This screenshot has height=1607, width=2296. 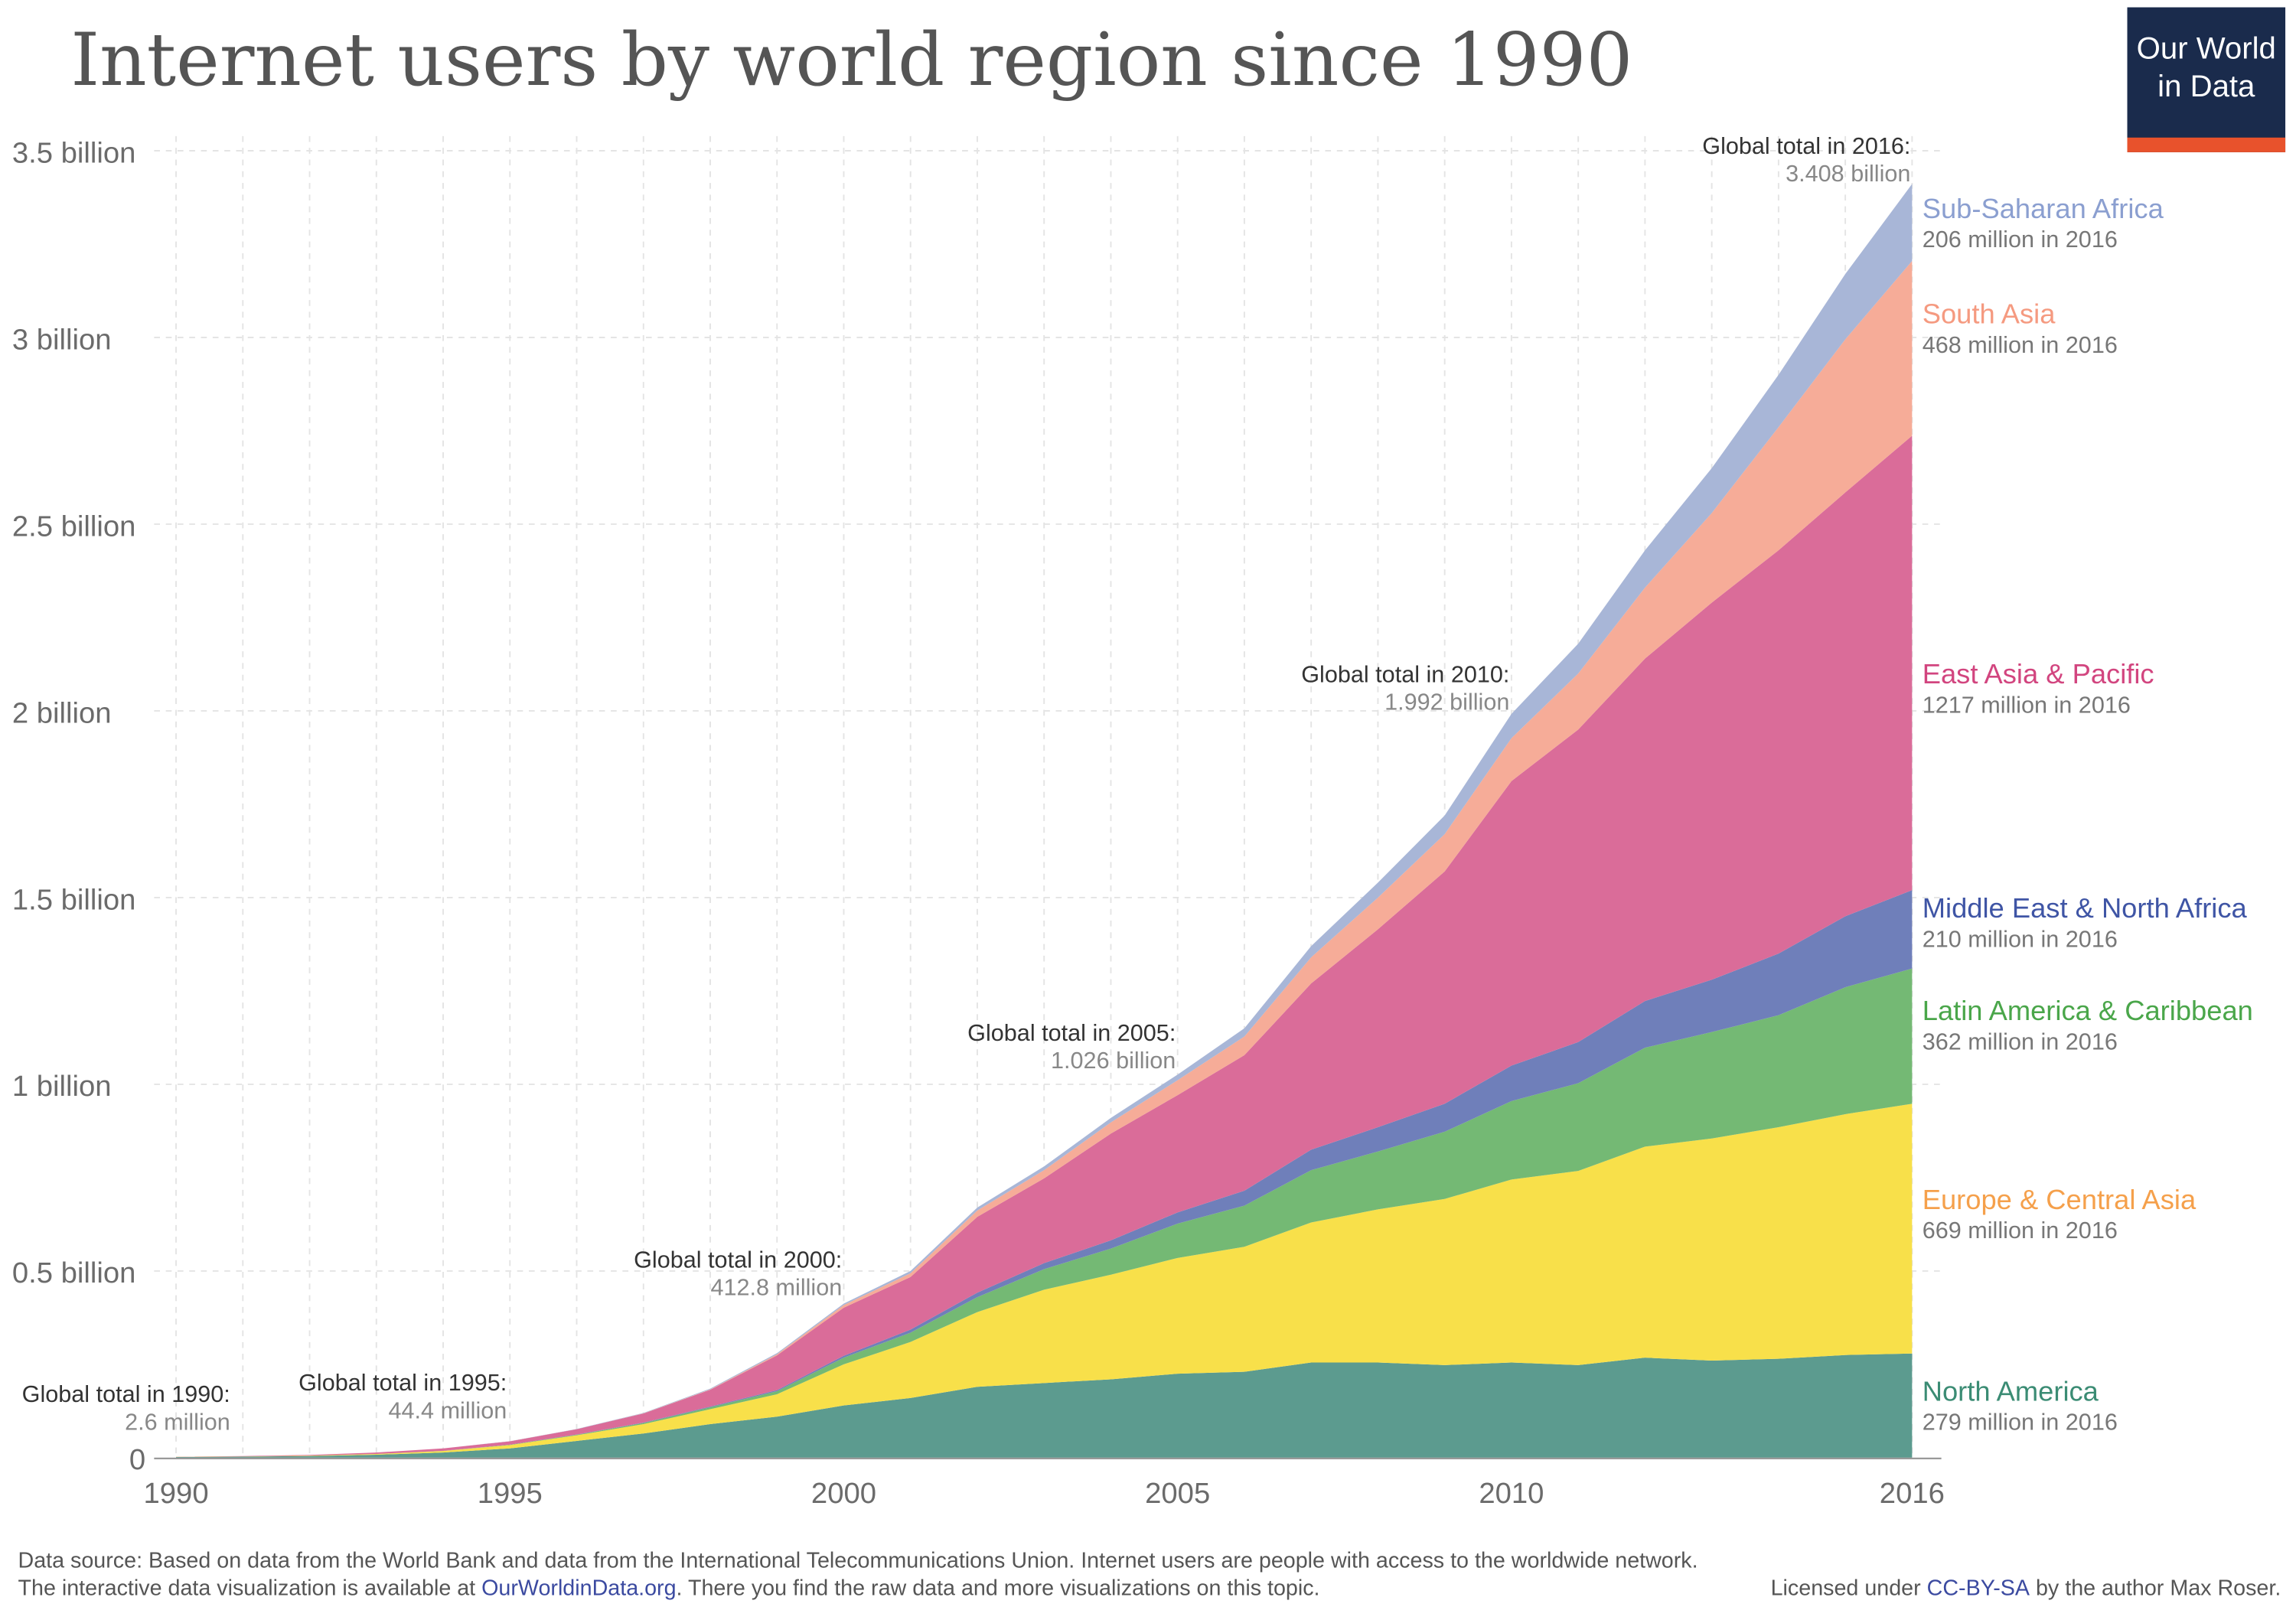 What do you see at coordinates (1405, 674) in the screenshot?
I see `annotation-label: Global total in 2010:` at bounding box center [1405, 674].